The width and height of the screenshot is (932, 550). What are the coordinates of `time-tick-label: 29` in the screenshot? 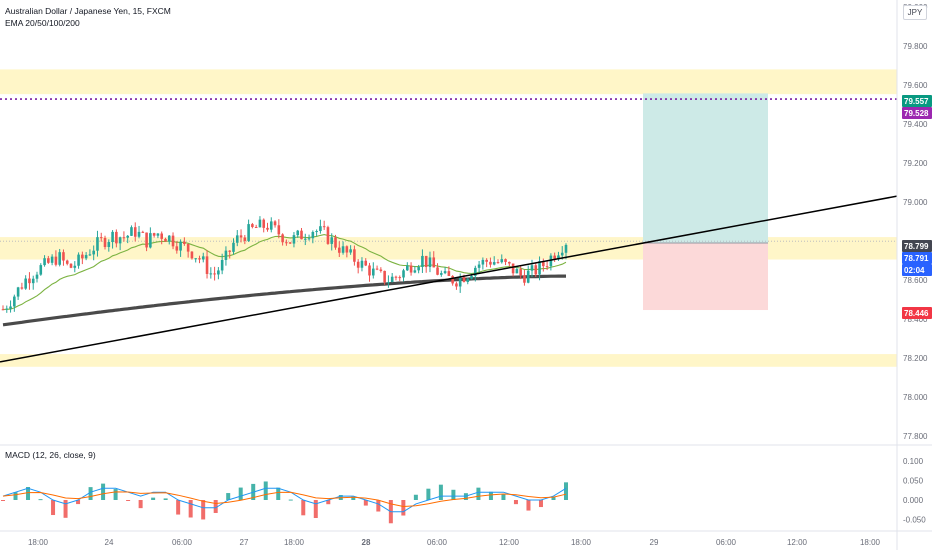 It's located at (654, 542).